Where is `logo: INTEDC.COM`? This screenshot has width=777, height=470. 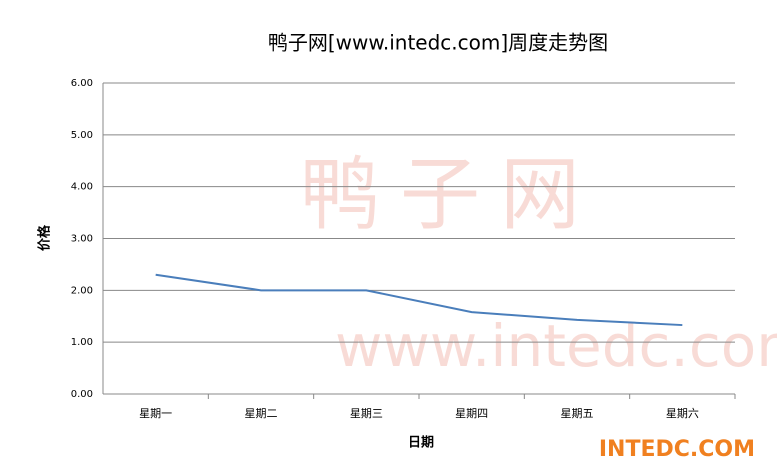 logo: INTEDC.COM is located at coordinates (677, 449).